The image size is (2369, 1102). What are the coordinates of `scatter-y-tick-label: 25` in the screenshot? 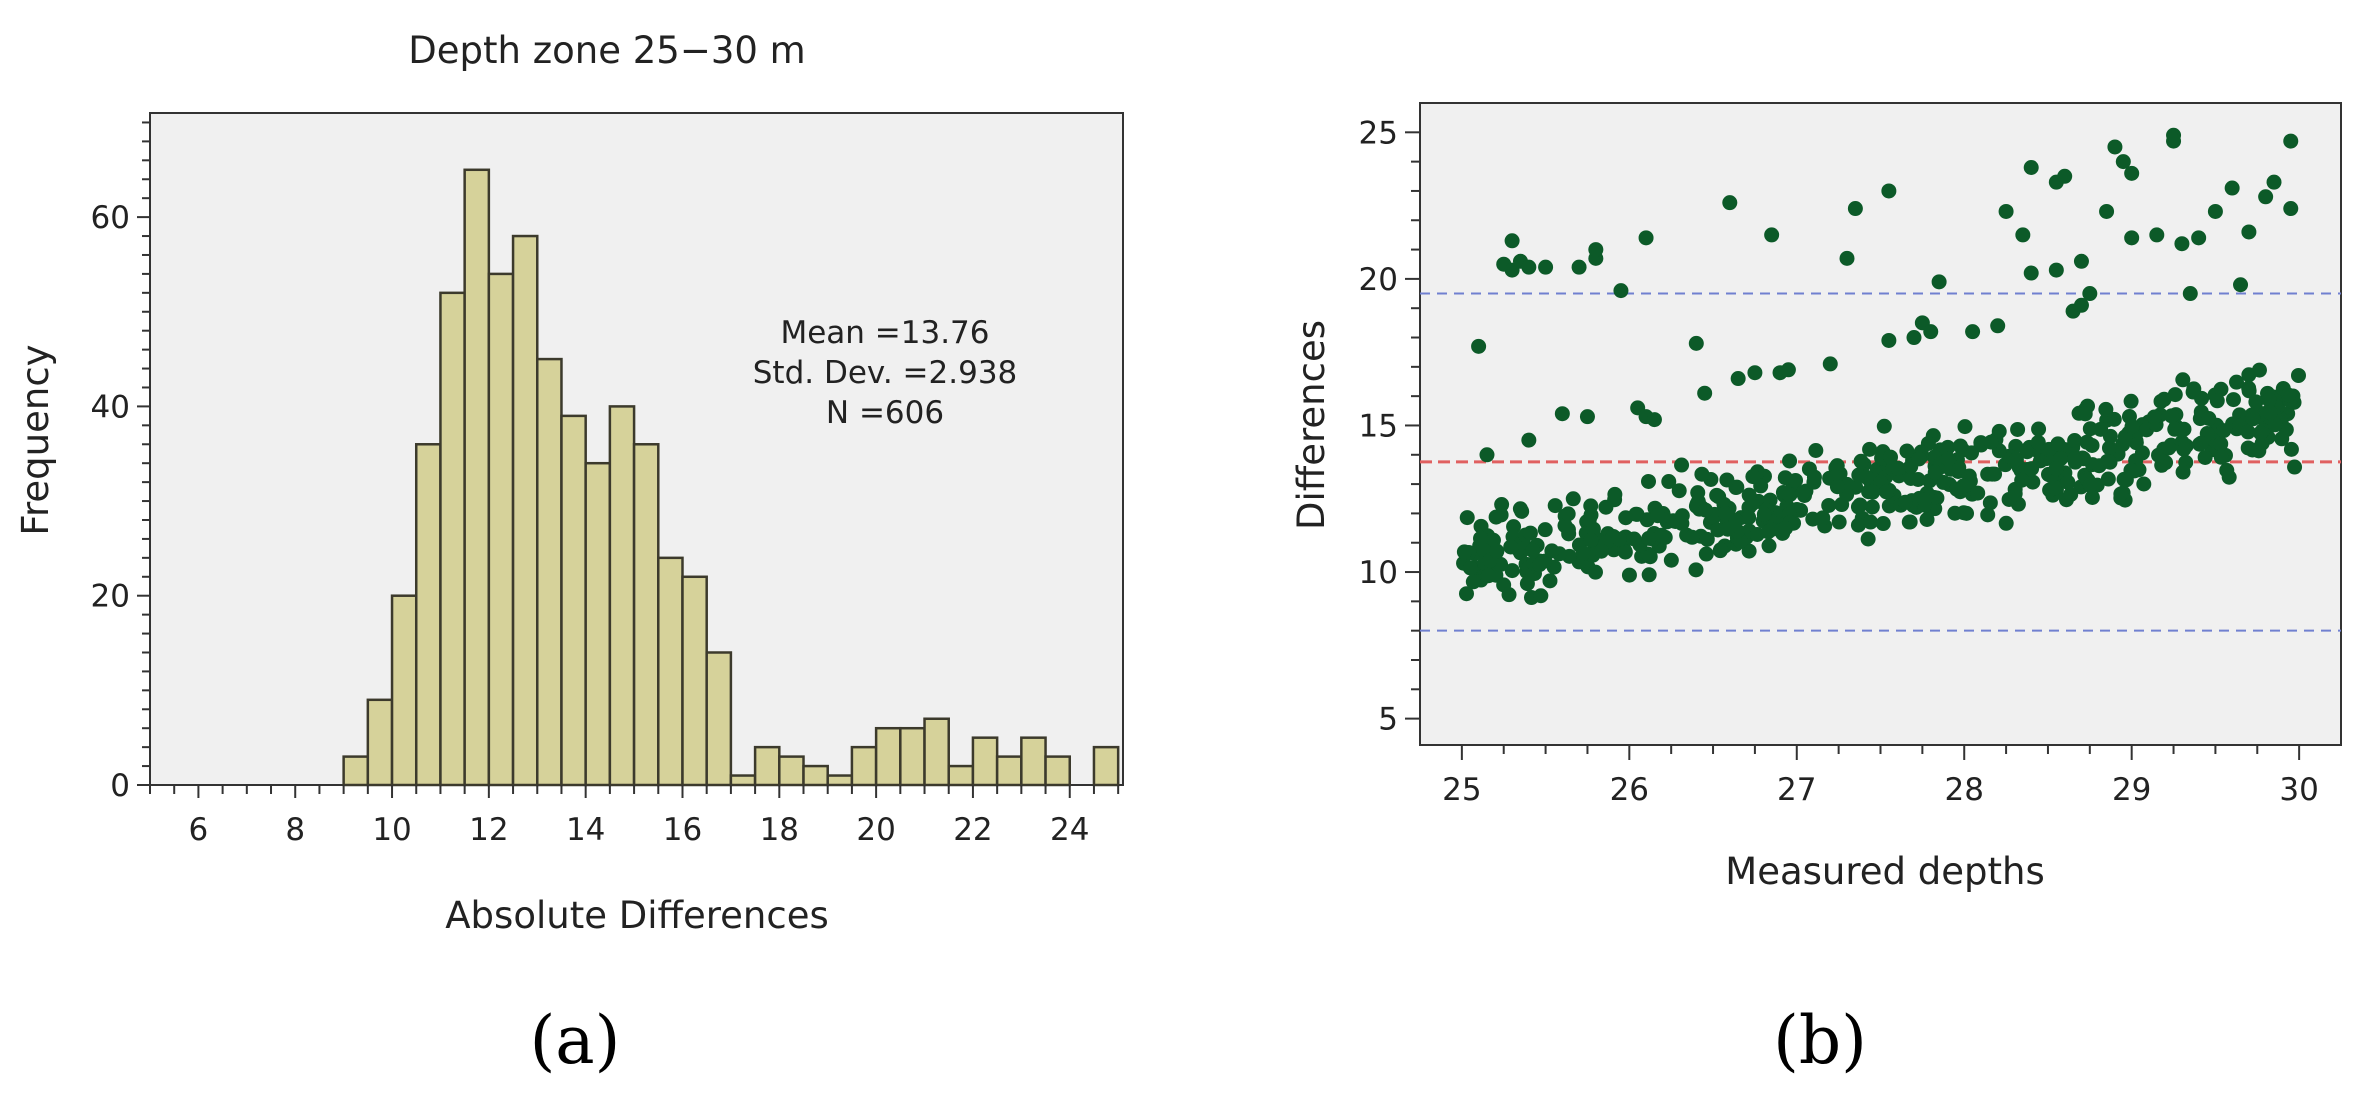 It's located at (1378, 133).